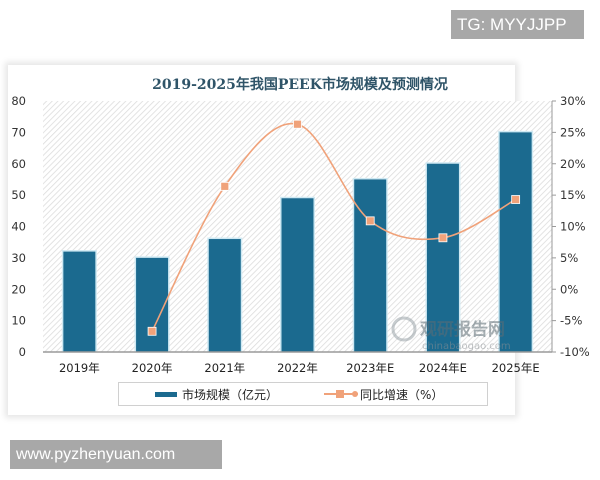 The height and width of the screenshot is (480, 600). What do you see at coordinates (517, 24) in the screenshot?
I see `tg-badge: TG: MYYJJPP` at bounding box center [517, 24].